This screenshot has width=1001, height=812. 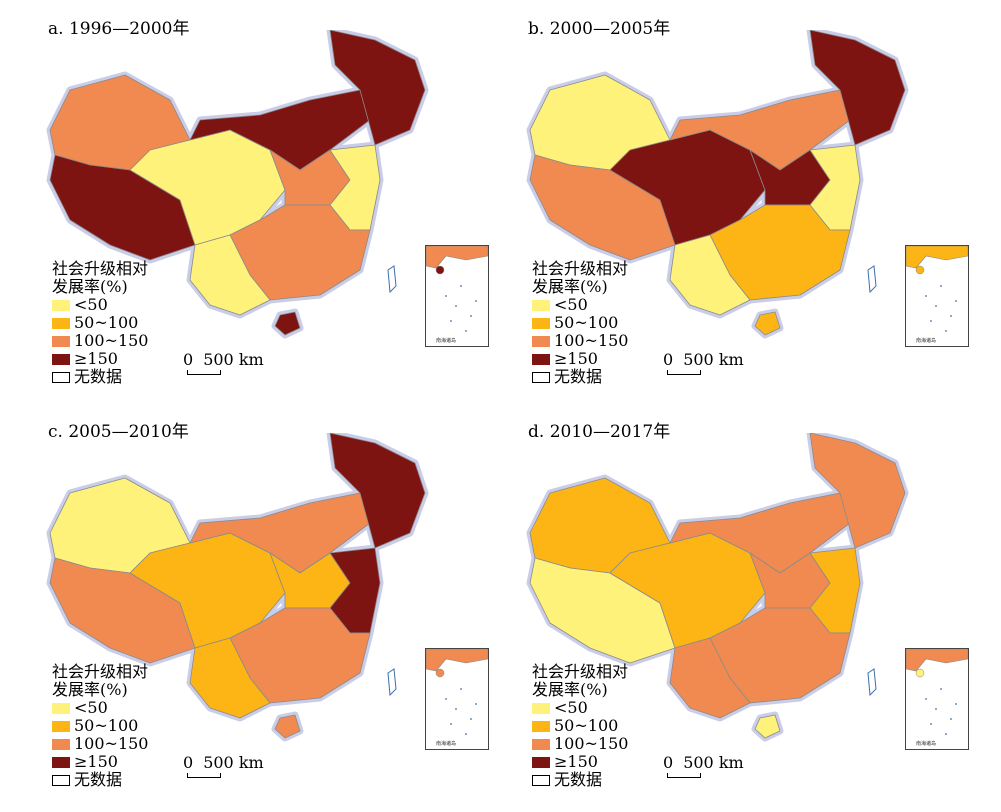 What do you see at coordinates (599, 29) in the screenshot?
I see `panel-title: b. 2000—2005年` at bounding box center [599, 29].